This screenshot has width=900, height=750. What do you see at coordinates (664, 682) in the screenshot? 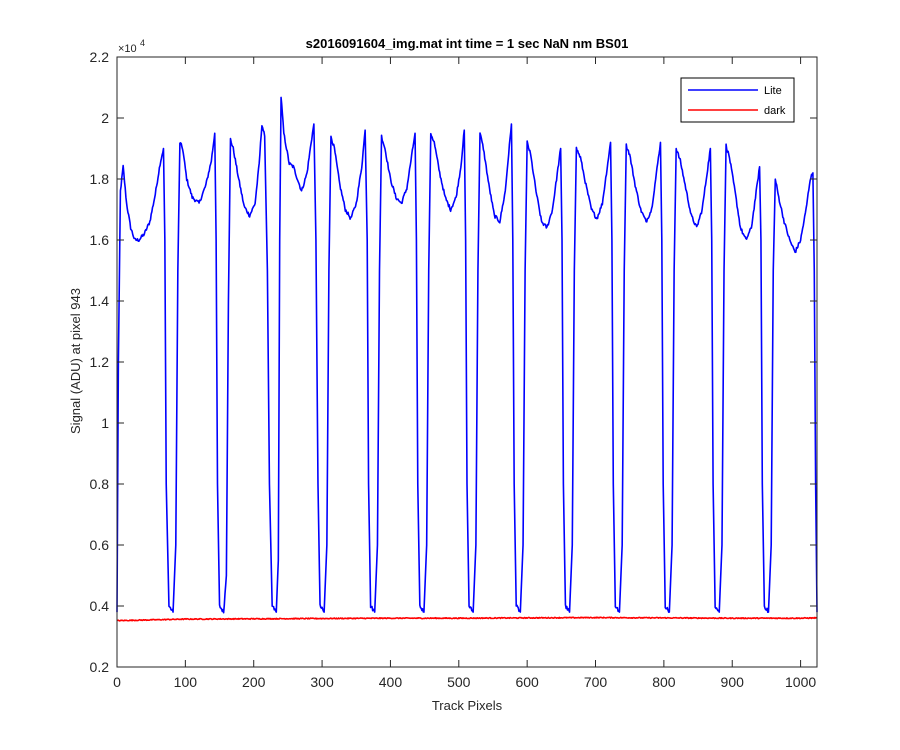
I see `x-tick-label: 800` at bounding box center [664, 682].